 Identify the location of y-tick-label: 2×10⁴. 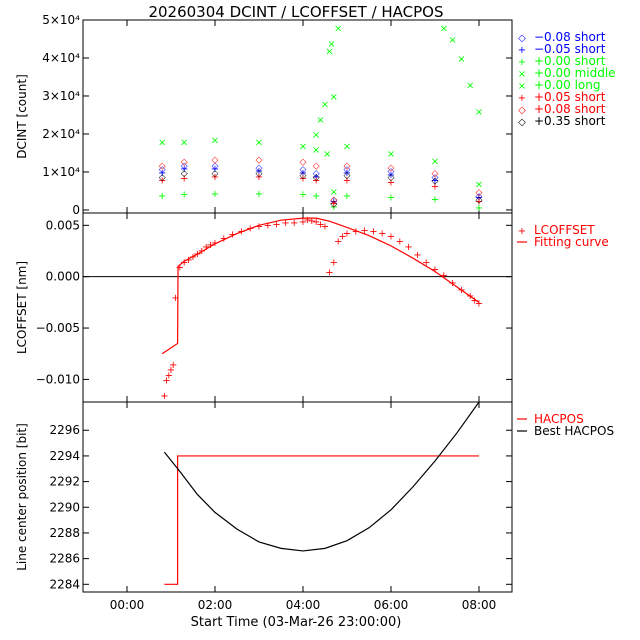
(61, 134).